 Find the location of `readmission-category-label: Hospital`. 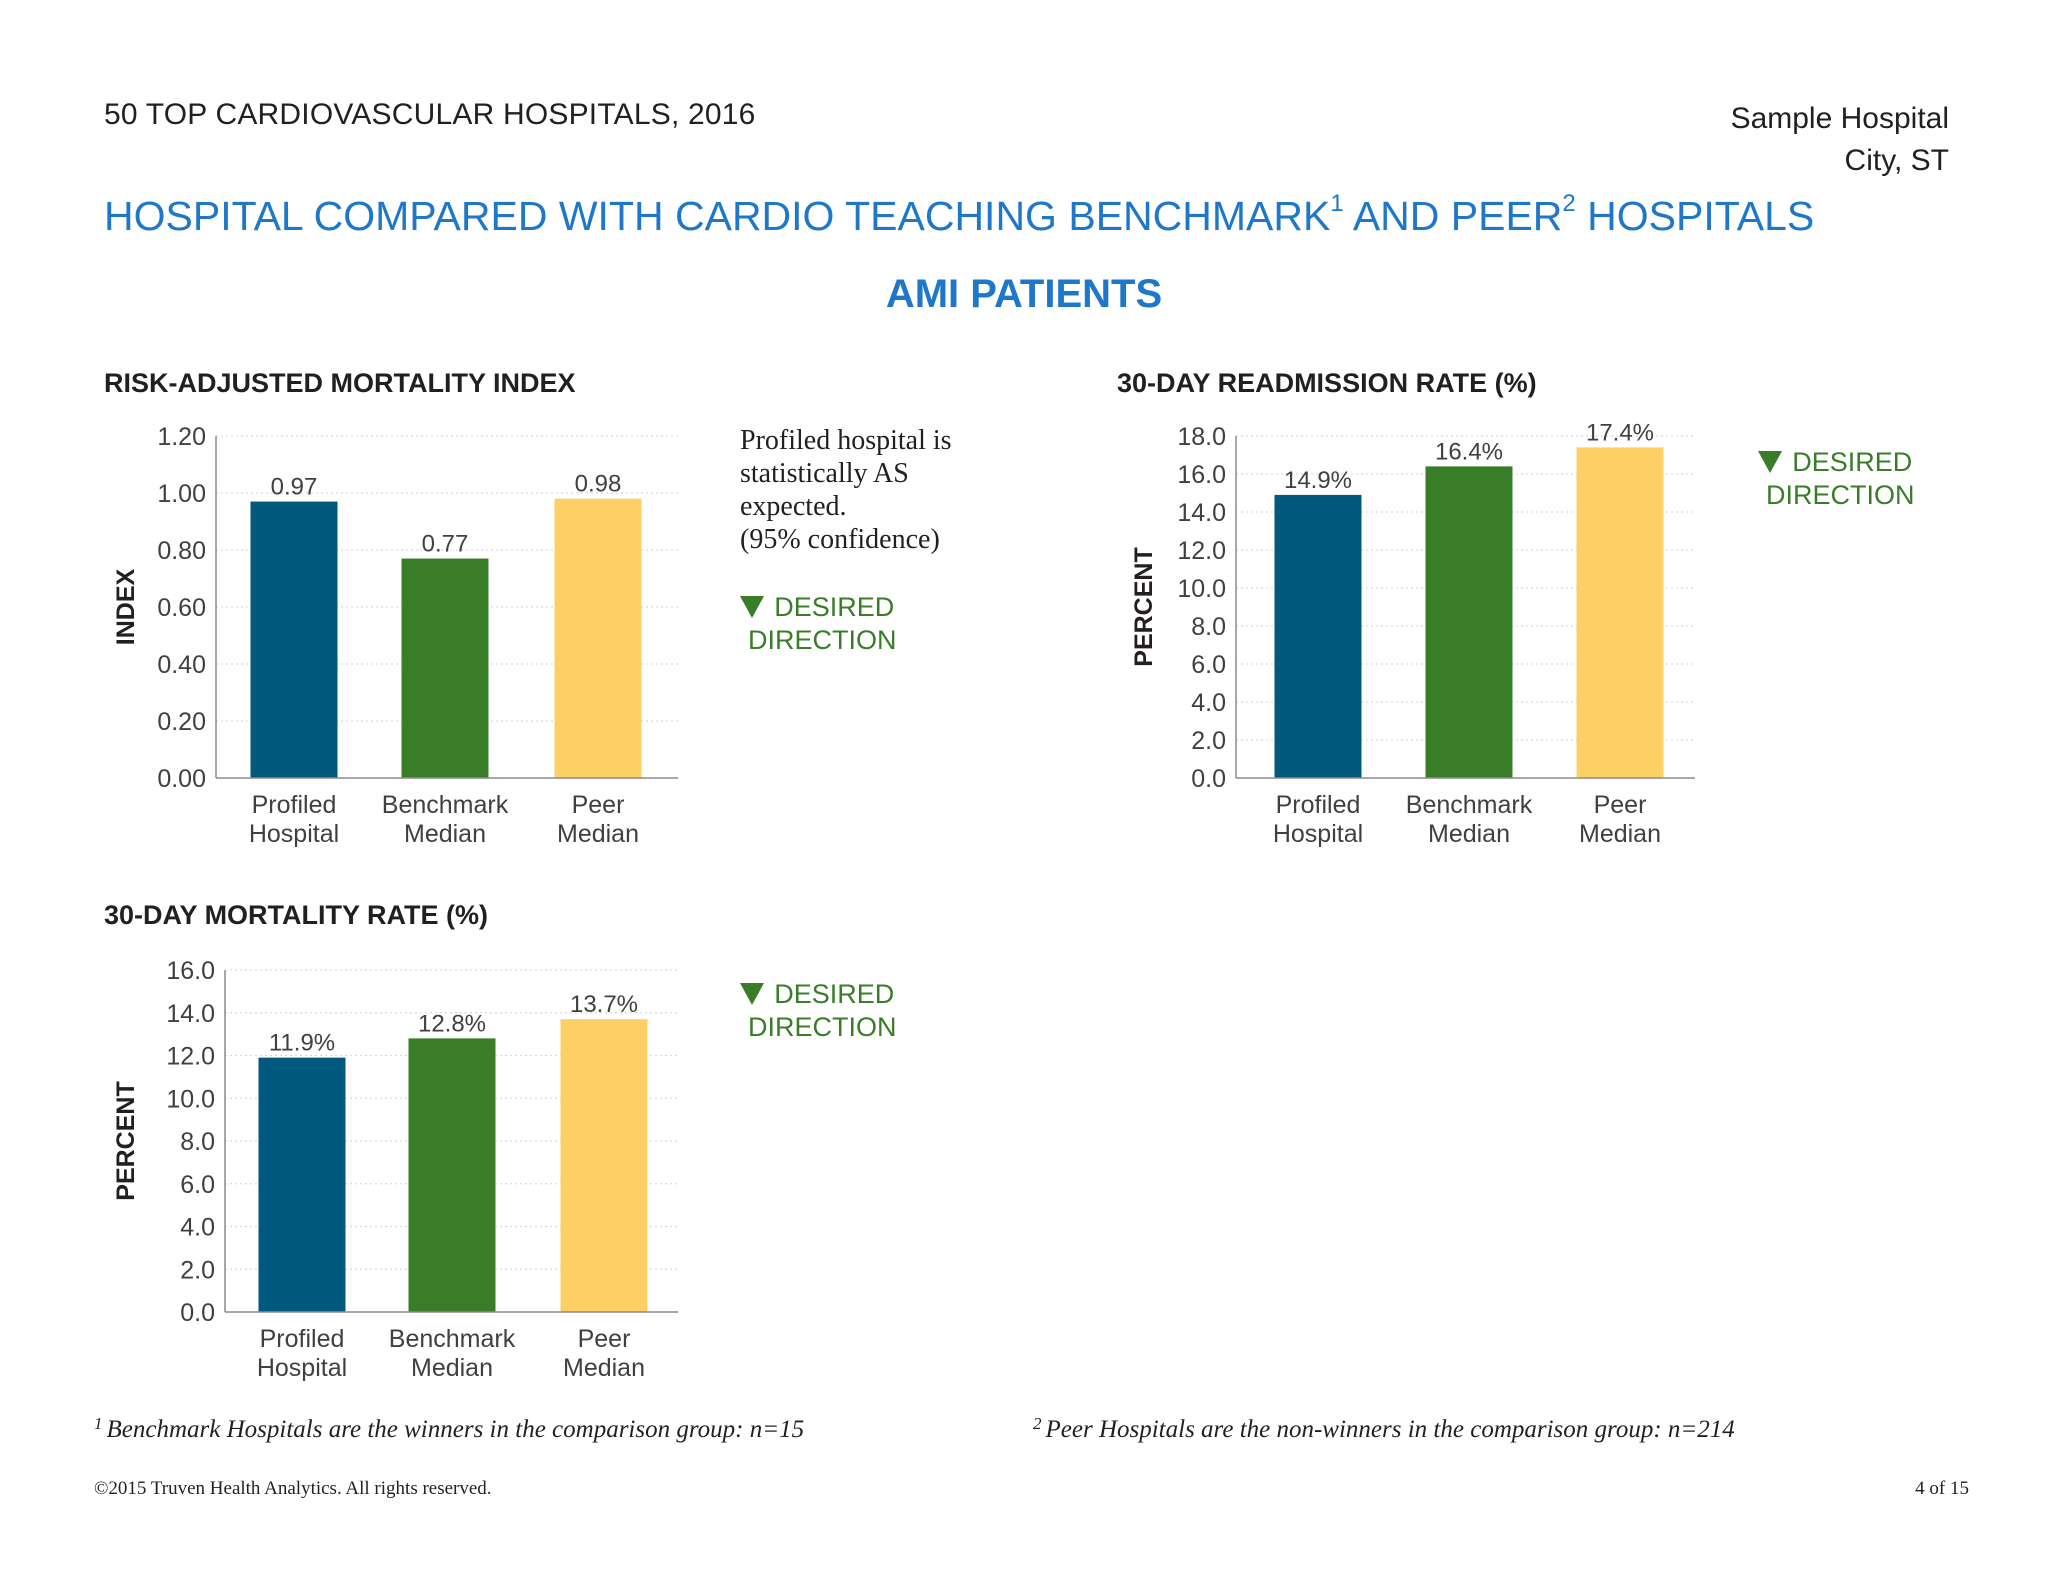

readmission-category-label: Hospital is located at coordinates (1318, 834).